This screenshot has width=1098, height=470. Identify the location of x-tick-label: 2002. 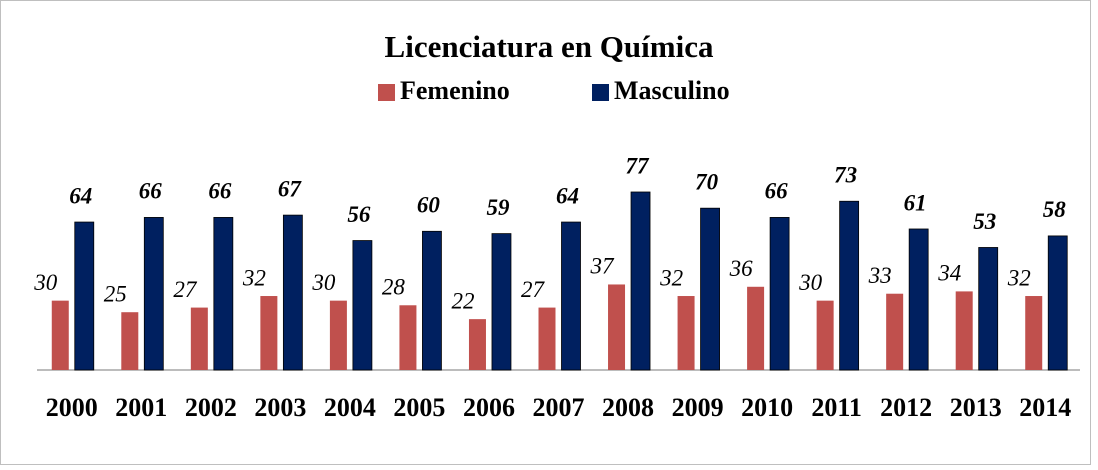
(211, 407).